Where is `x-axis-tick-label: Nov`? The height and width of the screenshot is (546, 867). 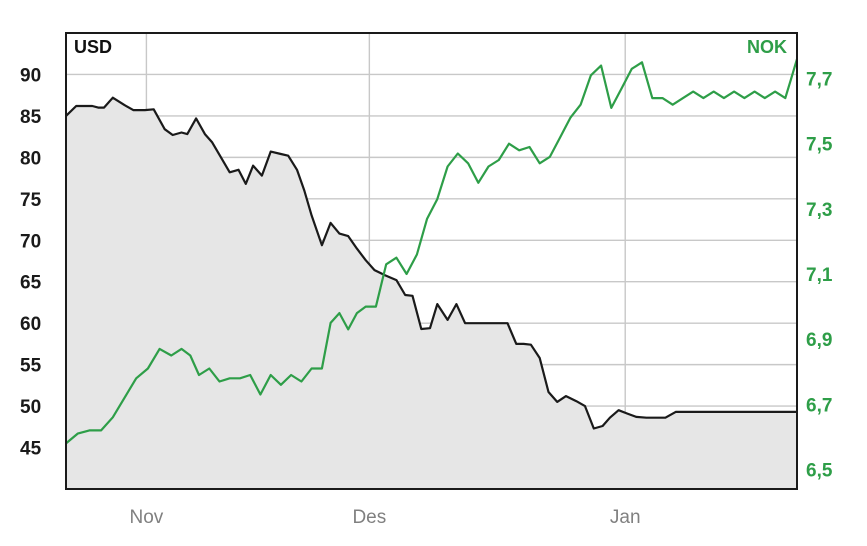
x-axis-tick-label: Nov is located at coordinates (147, 517).